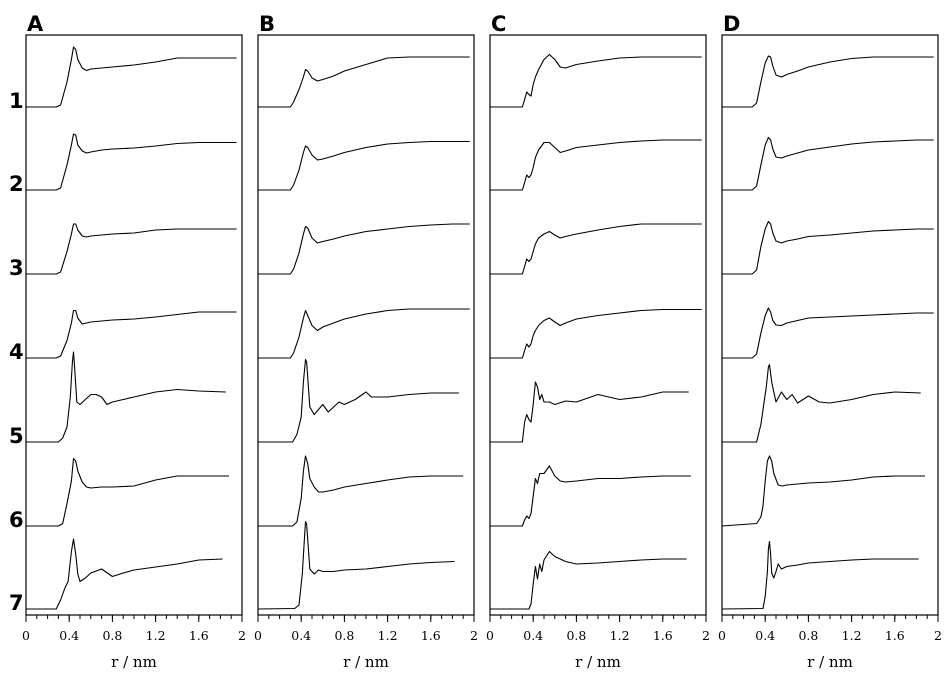 The width and height of the screenshot is (947, 675). I want to click on panel-label-D: D, so click(731, 24).